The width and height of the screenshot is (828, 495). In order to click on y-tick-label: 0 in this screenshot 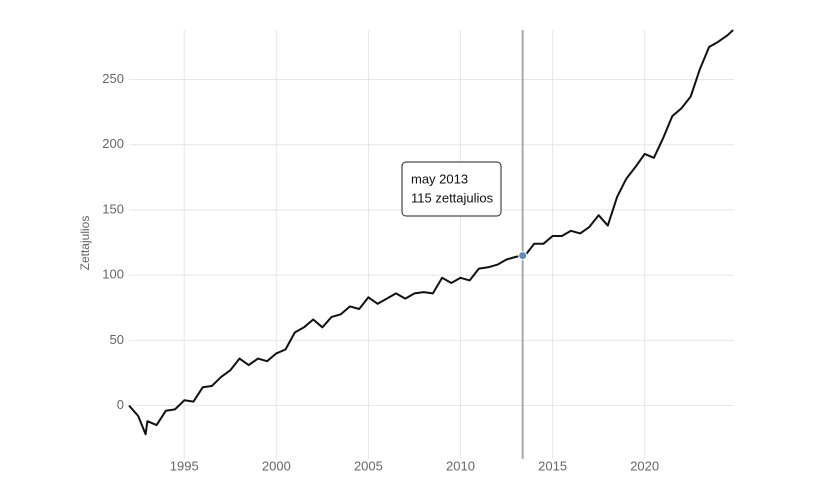, I will do `click(120, 404)`.